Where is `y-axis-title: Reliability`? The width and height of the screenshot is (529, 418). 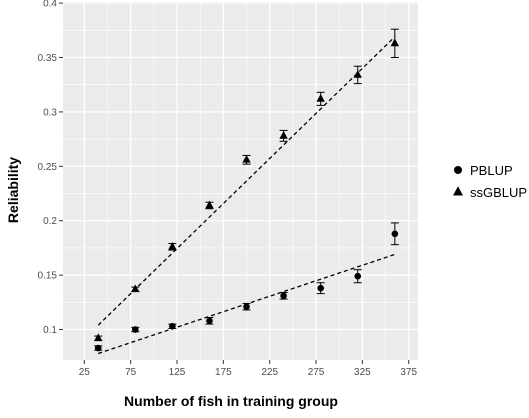
y-axis-title: Reliability is located at coordinates (13, 190).